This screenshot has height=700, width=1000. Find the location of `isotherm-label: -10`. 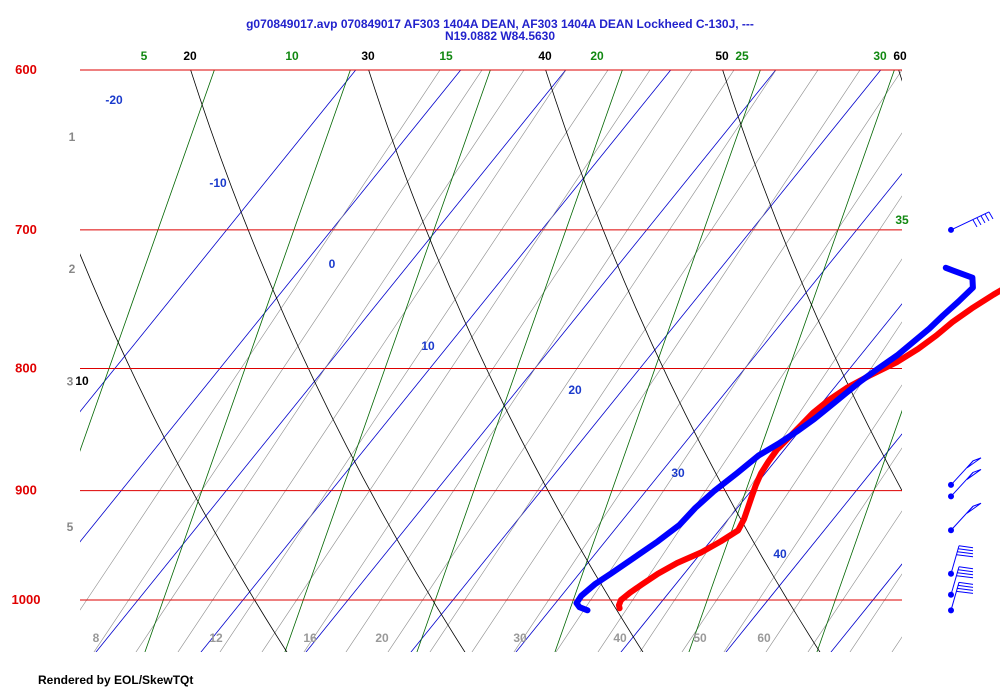

isotherm-label: -10 is located at coordinates (218, 183).